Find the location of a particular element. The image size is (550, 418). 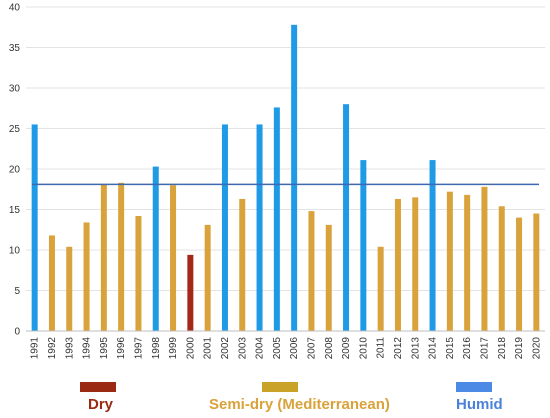

bar-1994 is located at coordinates (86, 276).